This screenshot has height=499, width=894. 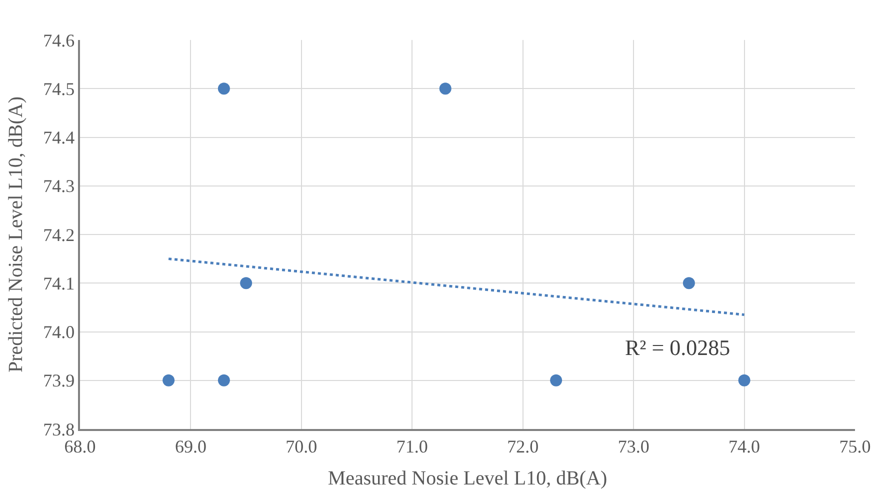 What do you see at coordinates (634, 446) in the screenshot?
I see `x-tick-label: 73.0` at bounding box center [634, 446].